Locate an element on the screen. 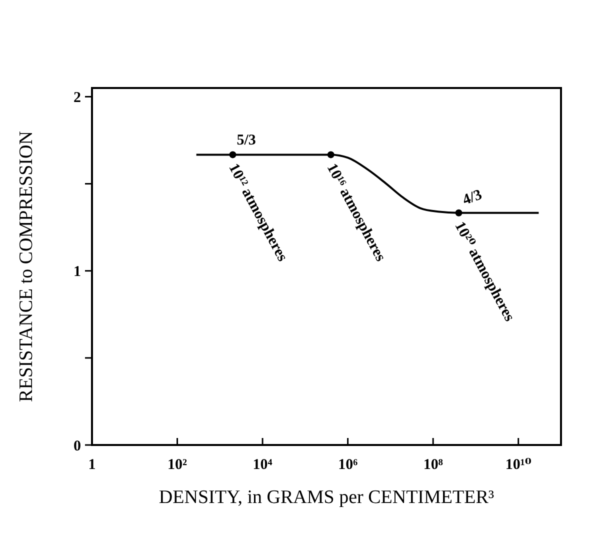 The width and height of the screenshot is (589, 541). x-tick-label: 1 is located at coordinates (92, 465).